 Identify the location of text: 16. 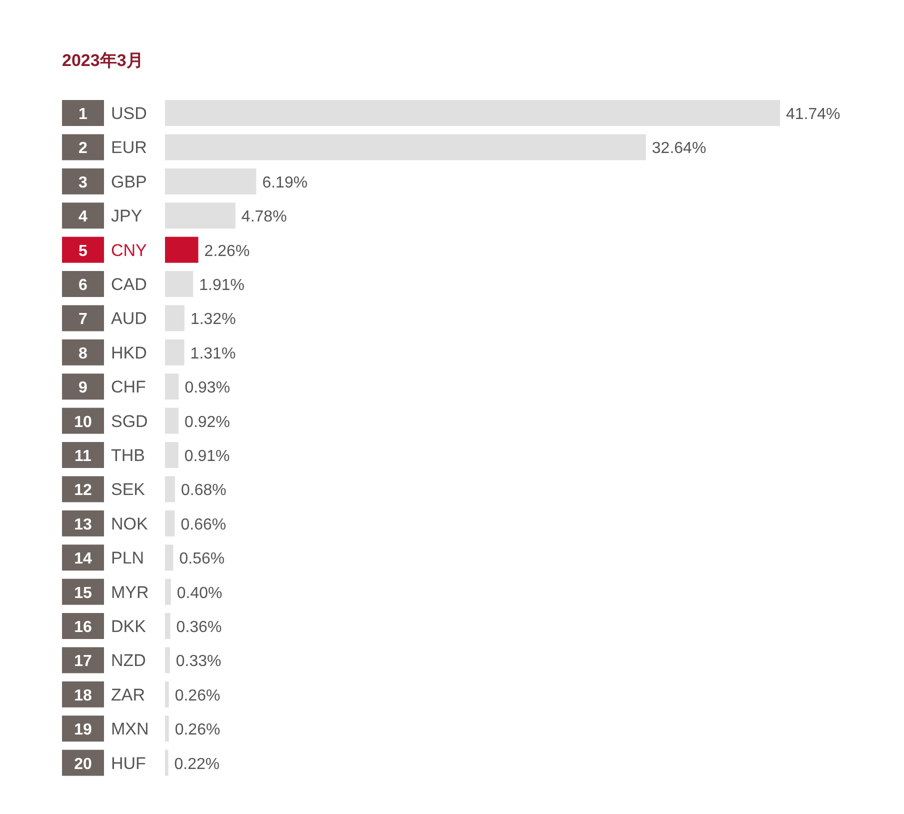
(83, 627).